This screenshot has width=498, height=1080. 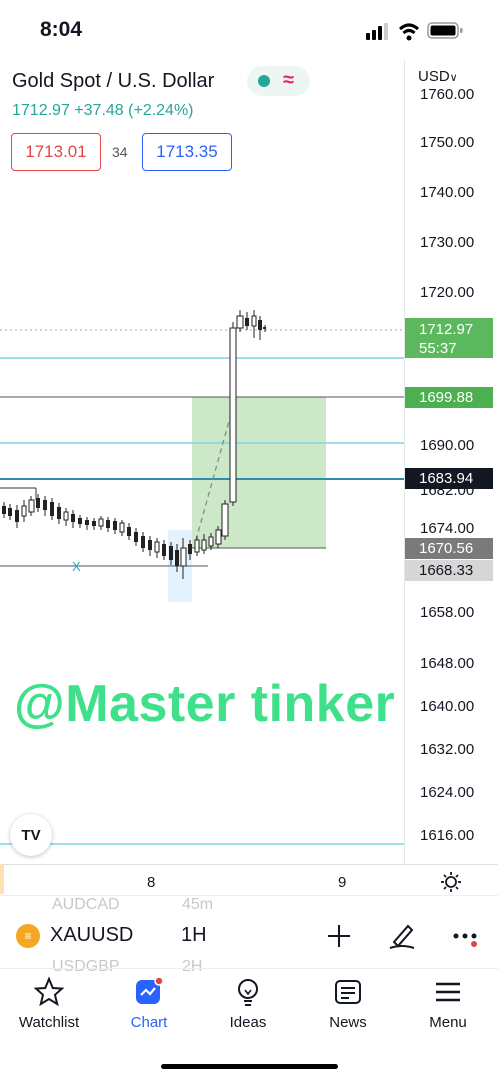 I want to click on nav-divider, so click(x=249, y=968).